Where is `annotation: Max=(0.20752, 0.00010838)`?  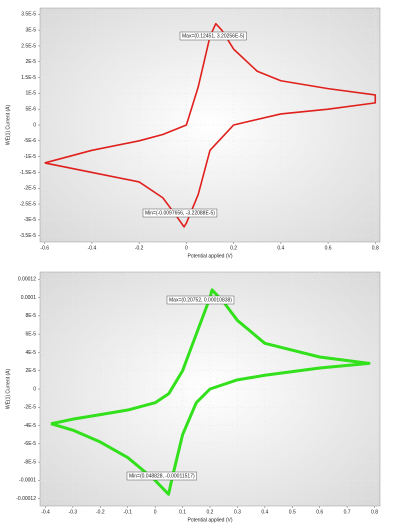 annotation: Max=(0.20752, 0.00010838) is located at coordinates (200, 300).